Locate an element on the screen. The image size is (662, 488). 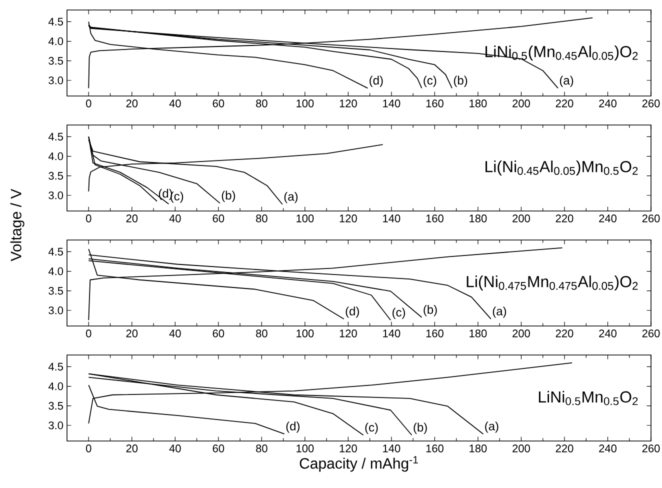
text: LiNi$_{0.5}$Mn$_{0.5}$O$_{2}$ is located at coordinates (588, 398).